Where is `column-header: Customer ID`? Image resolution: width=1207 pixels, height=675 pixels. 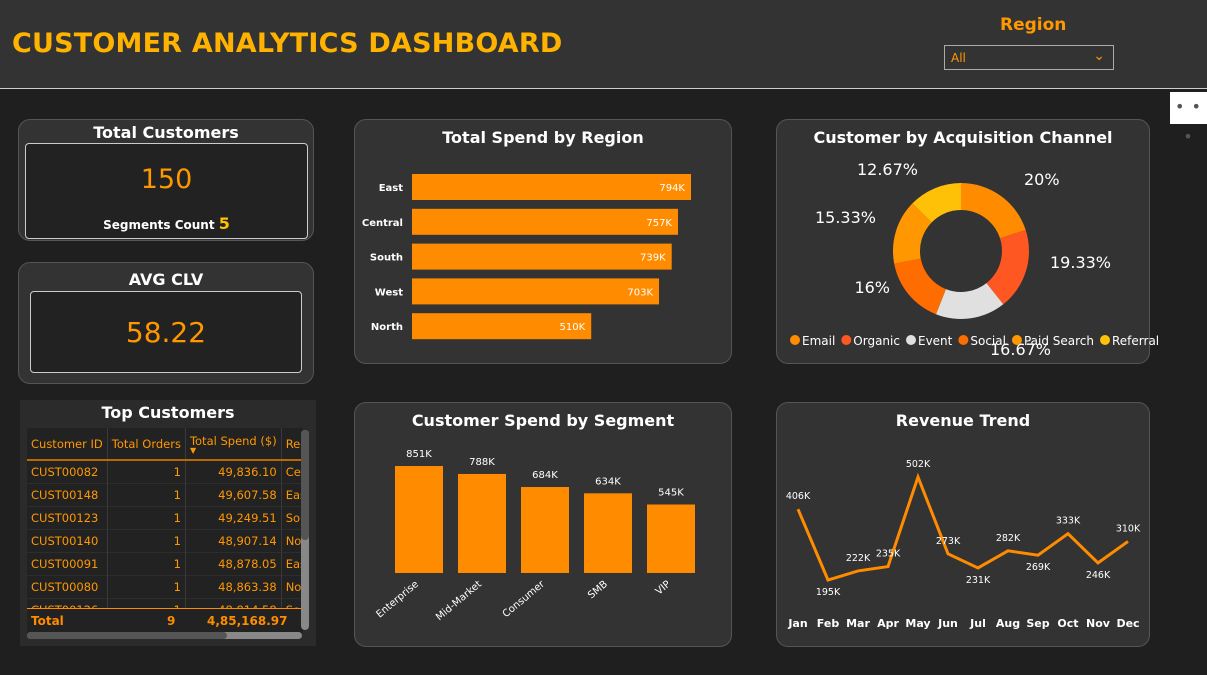
column-header: Customer ID is located at coordinates (67, 444).